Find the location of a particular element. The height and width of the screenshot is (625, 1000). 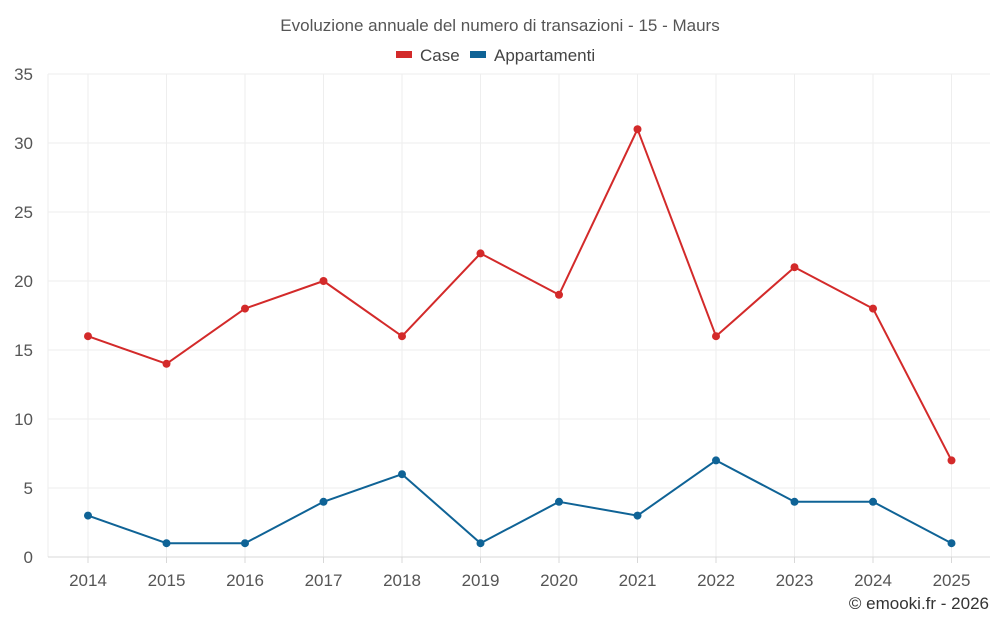

legend-swatch-appartamenti is located at coordinates (478, 54).